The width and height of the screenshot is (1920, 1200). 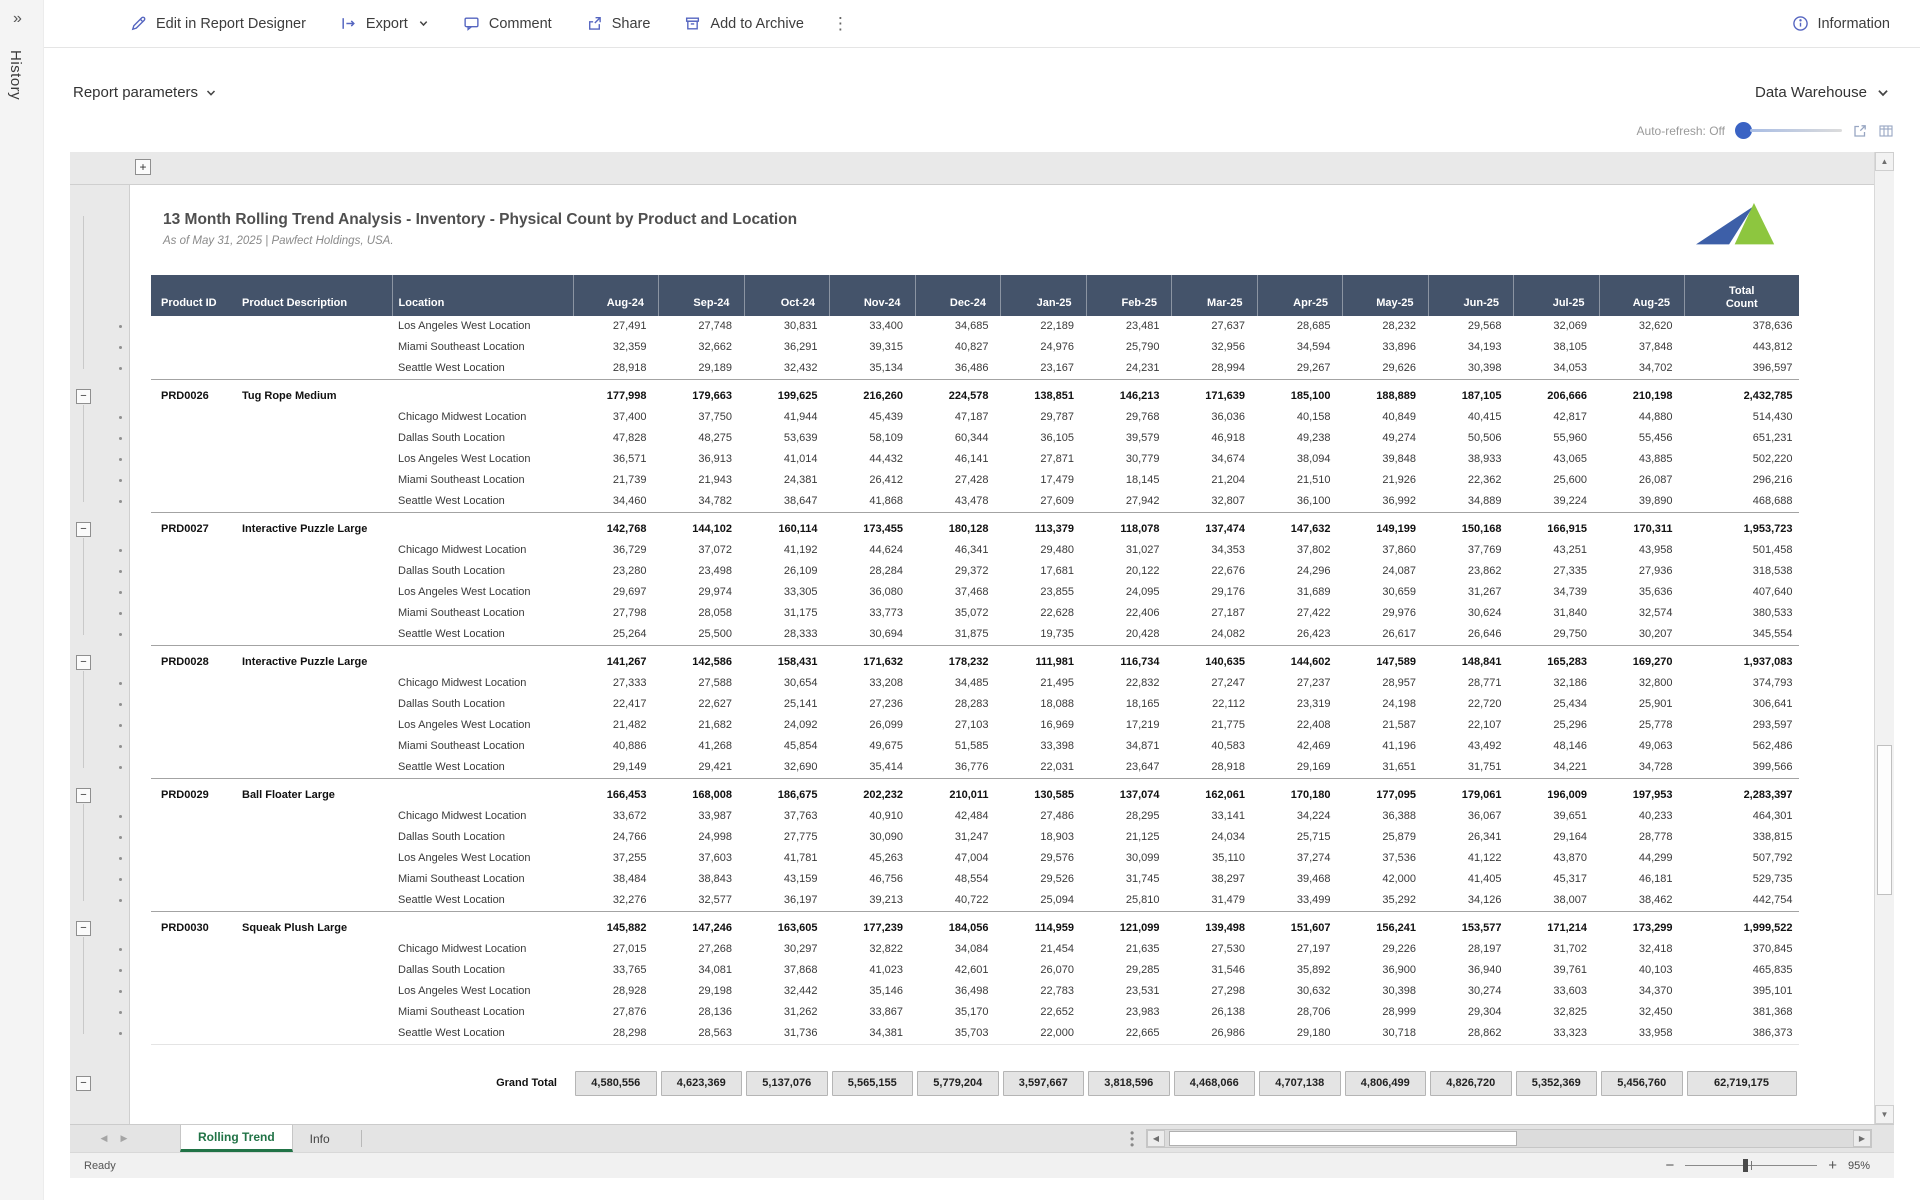 What do you see at coordinates (1772, 417) in the screenshot?
I see `table-cell: 514,430` at bounding box center [1772, 417].